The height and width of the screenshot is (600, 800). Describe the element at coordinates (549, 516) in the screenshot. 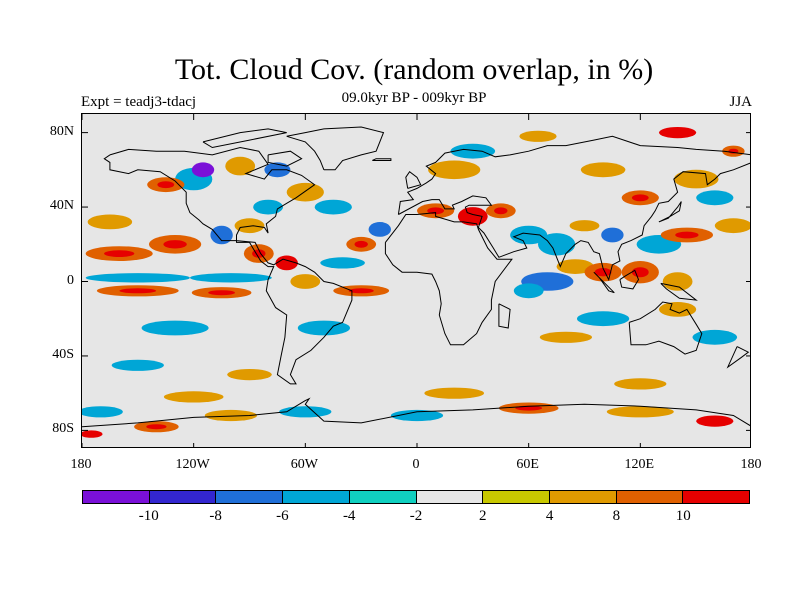

I see `colorbar-label: 4` at that location.